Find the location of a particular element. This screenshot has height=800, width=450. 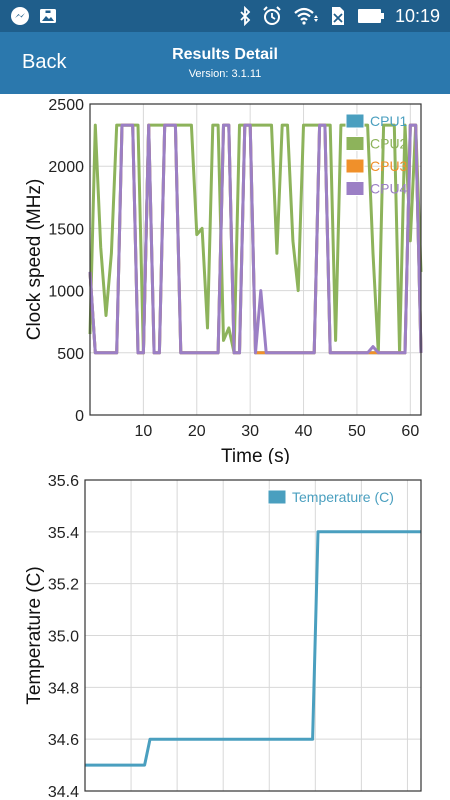

status-time: 10:19 is located at coordinates (417, 15).